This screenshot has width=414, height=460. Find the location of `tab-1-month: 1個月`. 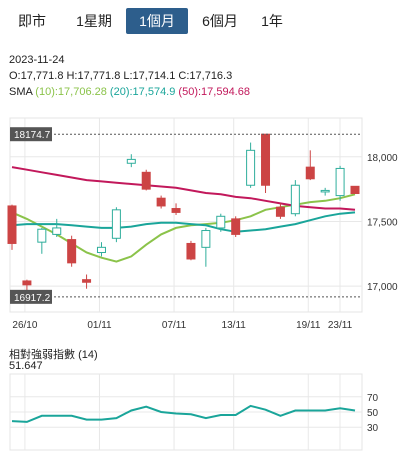

tab-1-month: 1個月 is located at coordinates (157, 21).